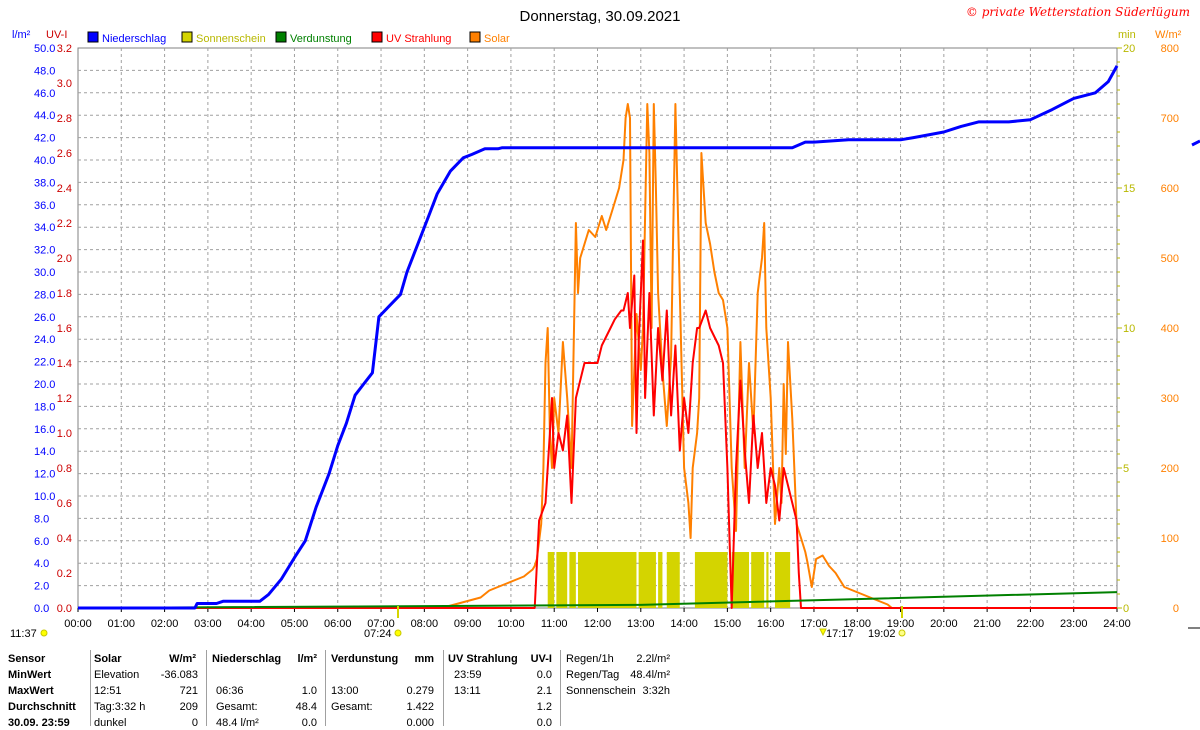 This screenshot has width=1200, height=730. Describe the element at coordinates (1170, 469) in the screenshot. I see `solar-tick-label: 200` at that location.